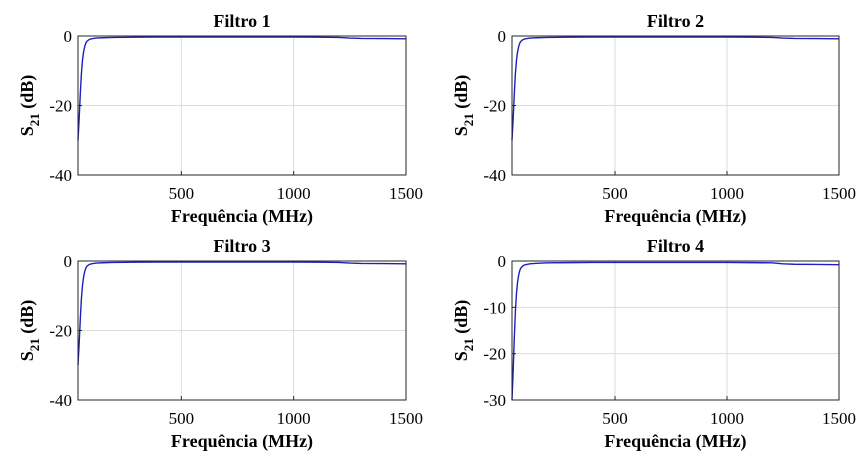  Describe the element at coordinates (675, 21) in the screenshot. I see `chart-title: Filtro 2` at that location.